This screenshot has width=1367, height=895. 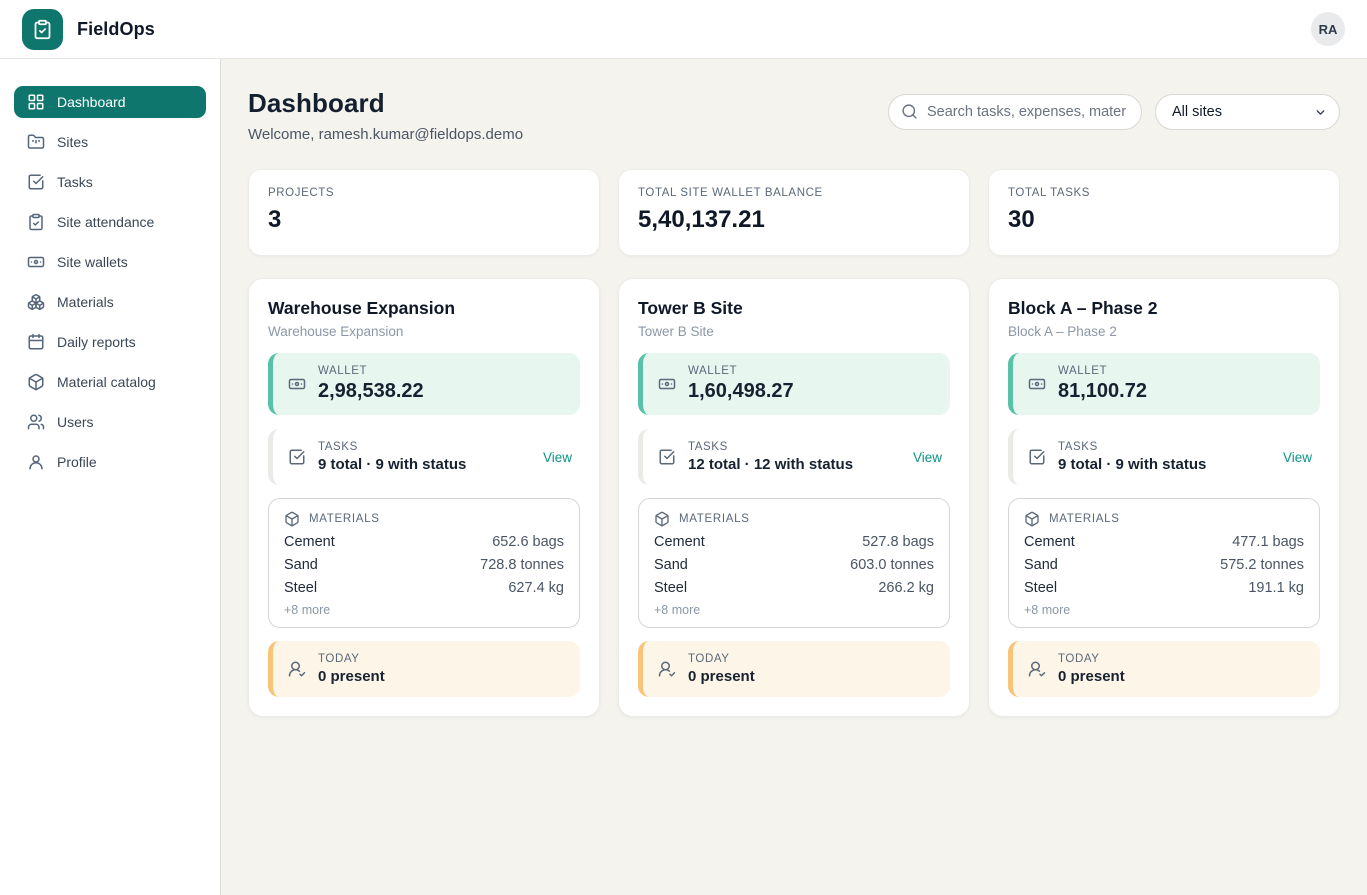 What do you see at coordinates (336, 331) in the screenshot?
I see `project-subtitle: Warehouse Expansion` at bounding box center [336, 331].